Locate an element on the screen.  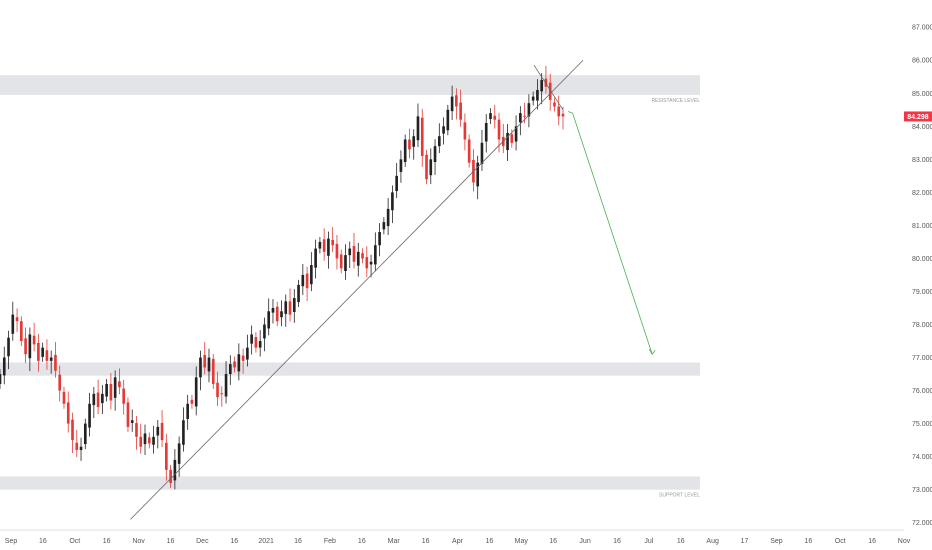
x-tick-label: Feb is located at coordinates (330, 541).